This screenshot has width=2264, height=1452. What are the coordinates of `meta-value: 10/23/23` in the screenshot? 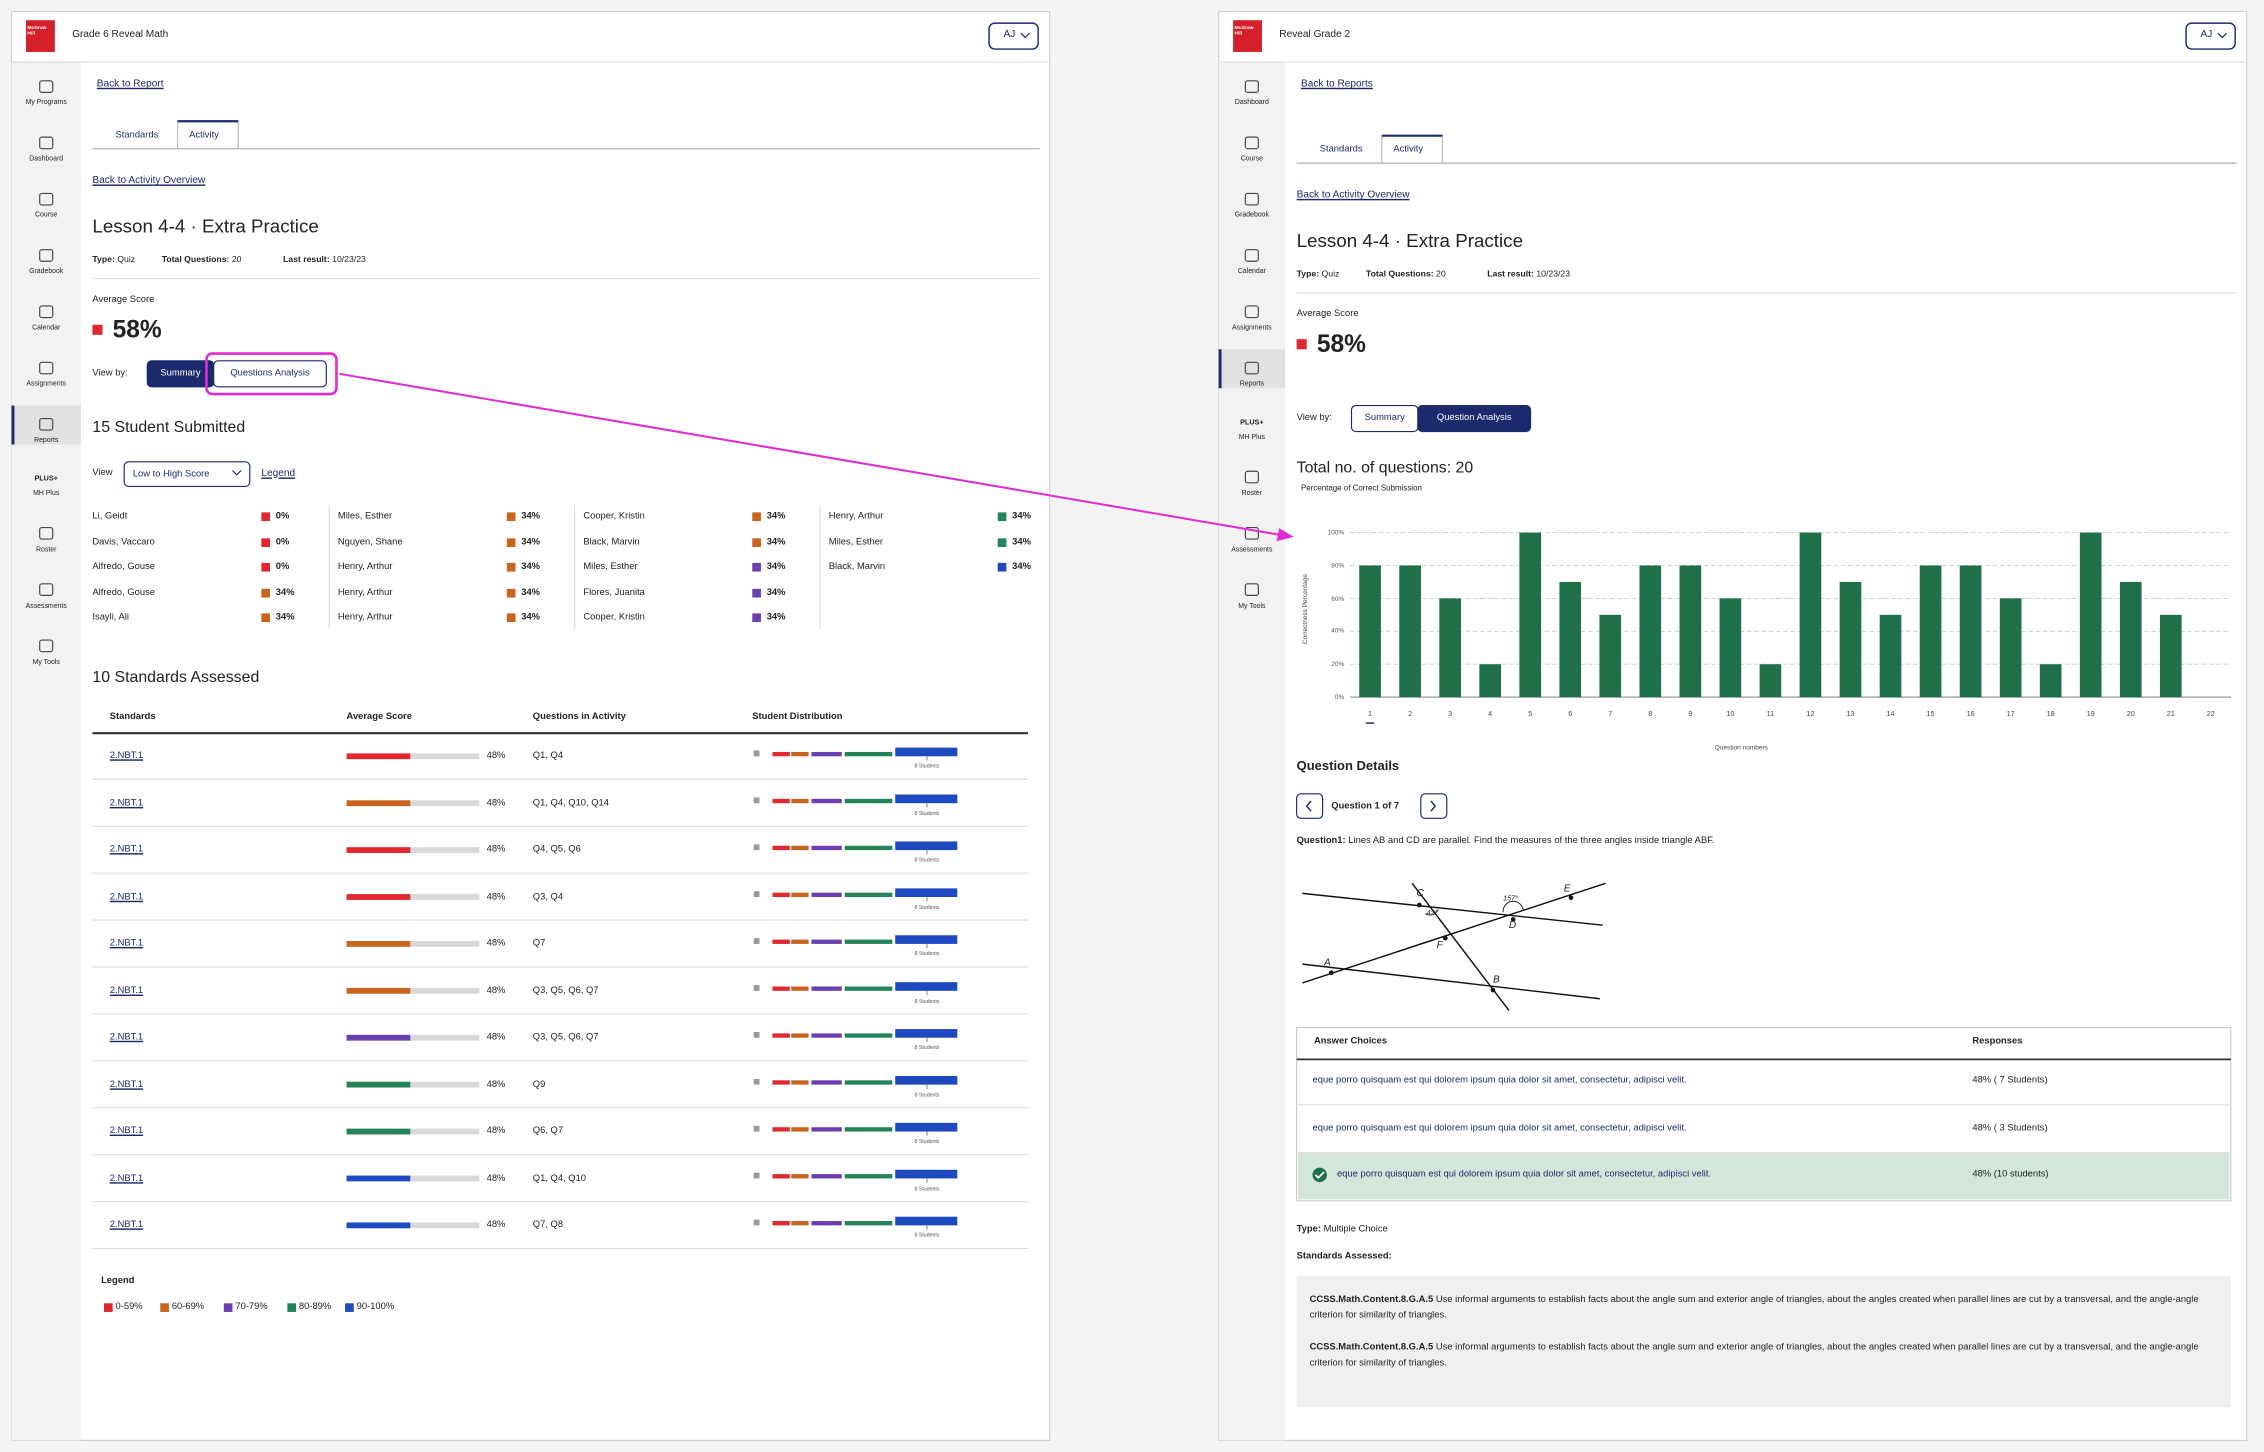 It's located at (1553, 275).